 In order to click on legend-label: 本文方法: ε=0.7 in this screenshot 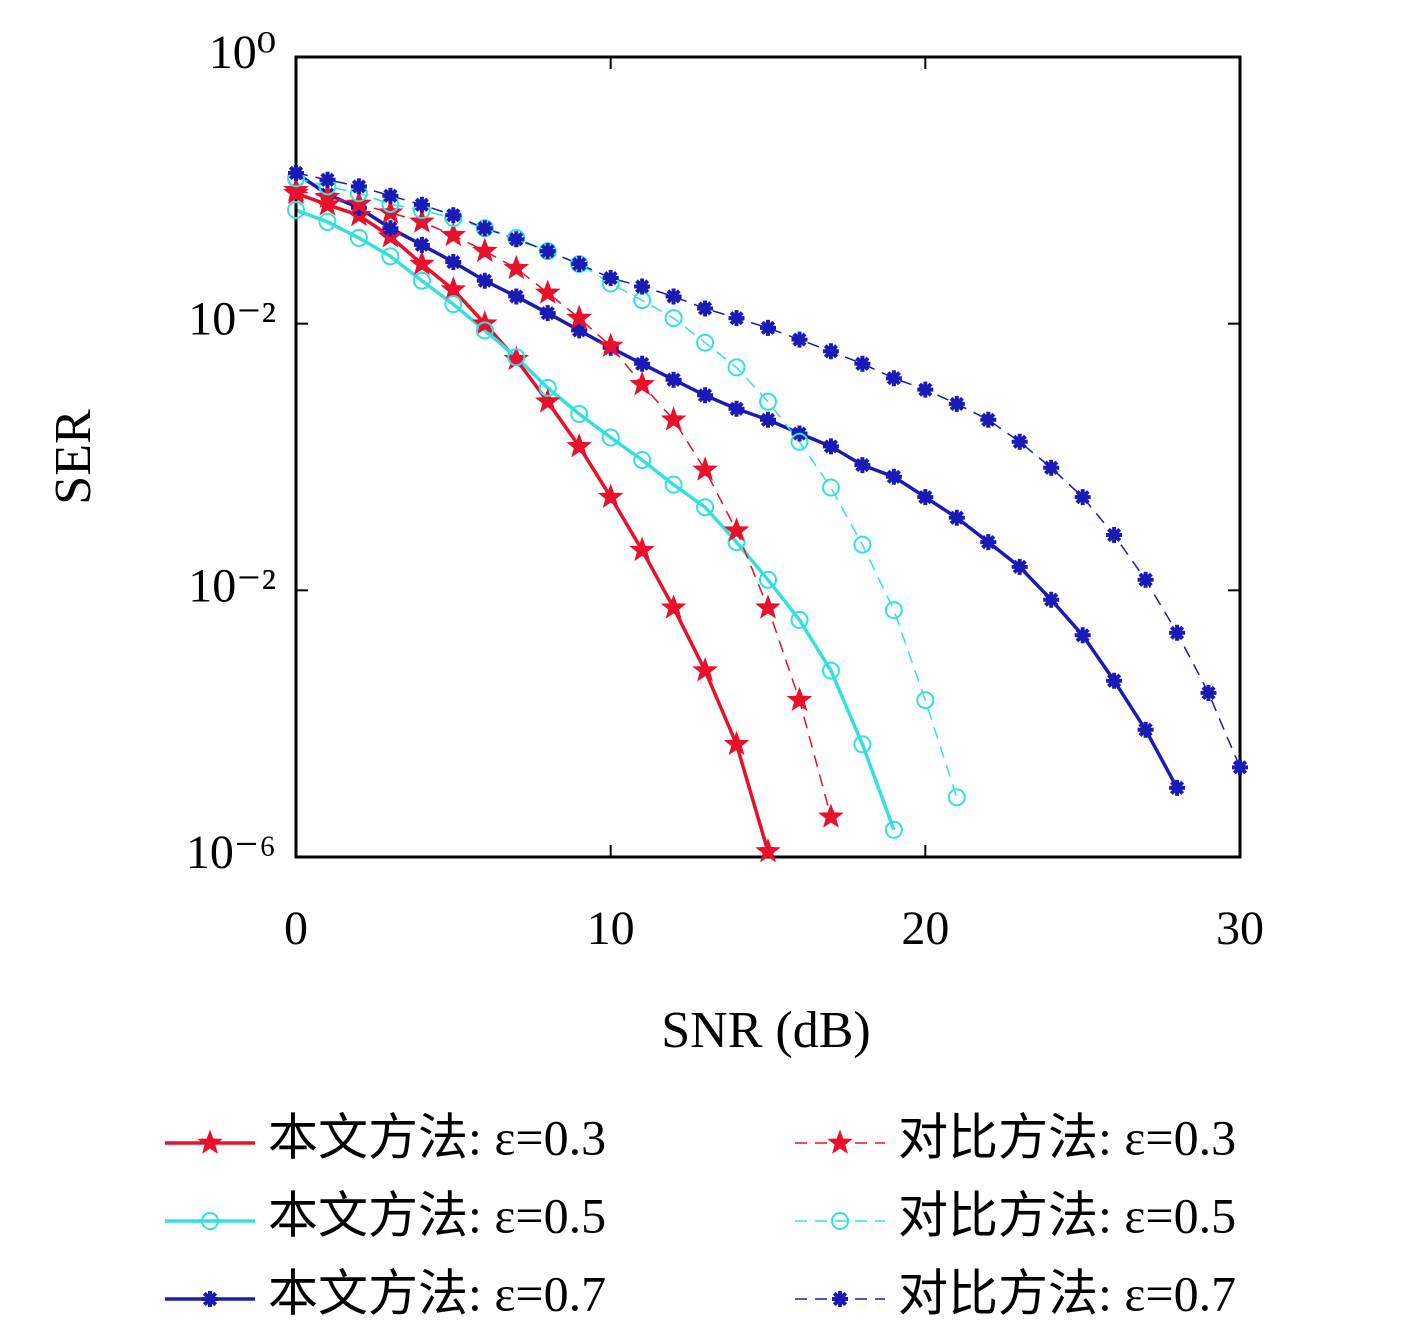, I will do `click(437, 1293)`.